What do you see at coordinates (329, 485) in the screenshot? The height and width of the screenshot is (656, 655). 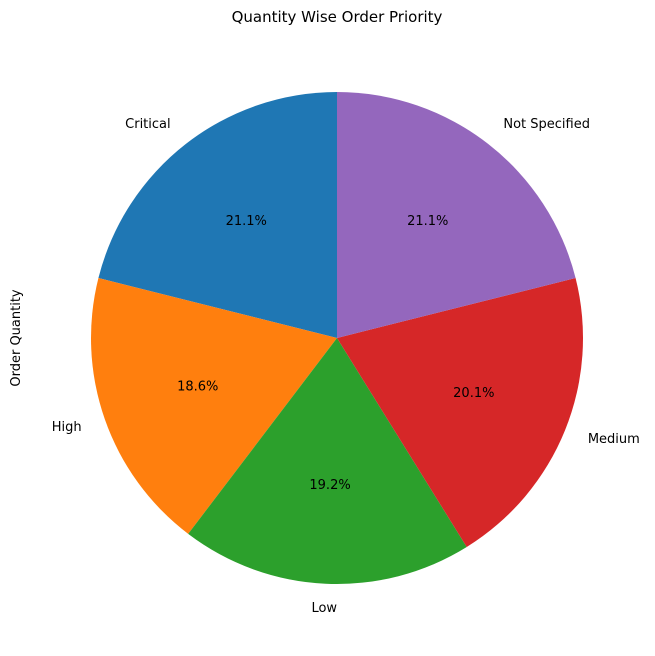 I see `pie-value-label-low: 19.2%` at bounding box center [329, 485].